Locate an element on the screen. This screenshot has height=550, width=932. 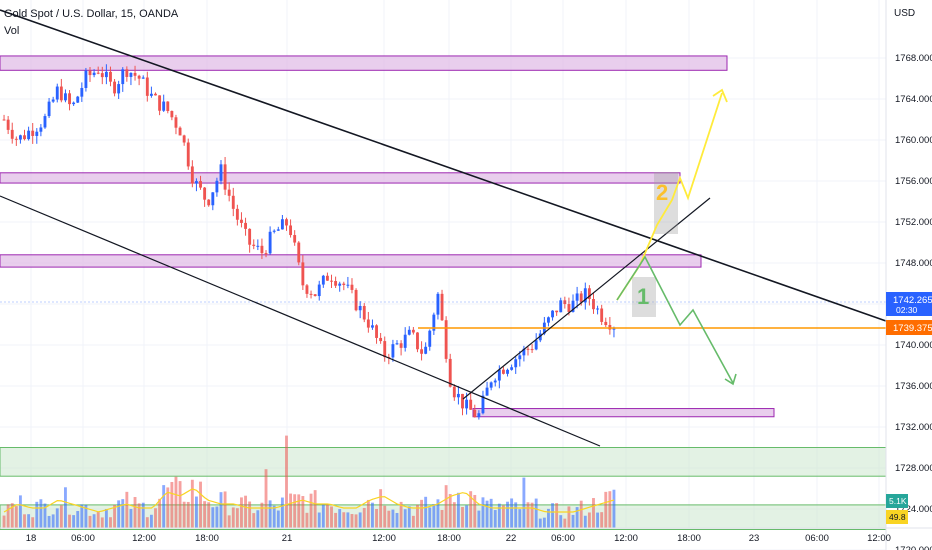
current-price-label: 1742.265 is located at coordinates (912, 300).